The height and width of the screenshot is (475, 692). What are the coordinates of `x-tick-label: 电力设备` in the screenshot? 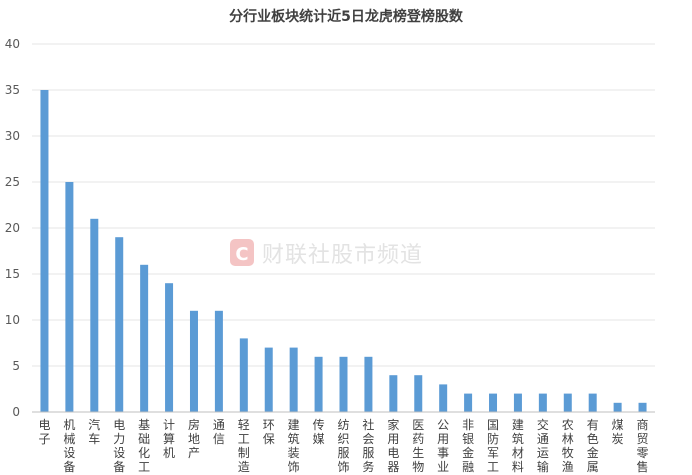 It's located at (119, 446).